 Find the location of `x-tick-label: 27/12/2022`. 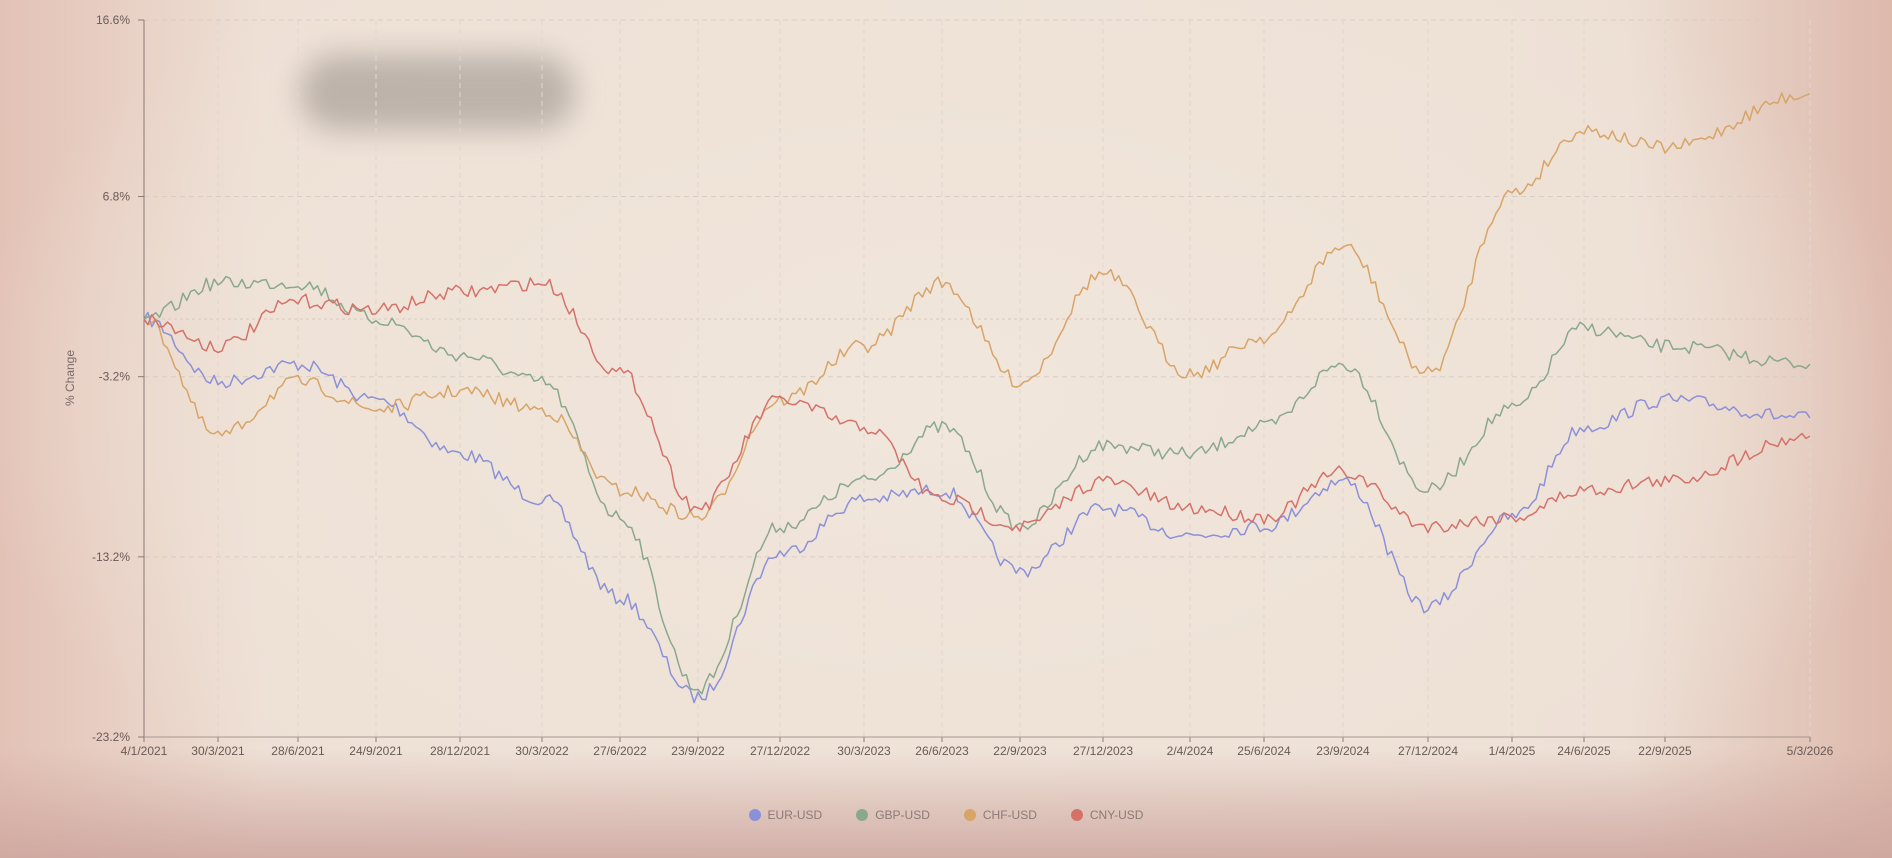

x-tick-label: 27/12/2022 is located at coordinates (780, 751).